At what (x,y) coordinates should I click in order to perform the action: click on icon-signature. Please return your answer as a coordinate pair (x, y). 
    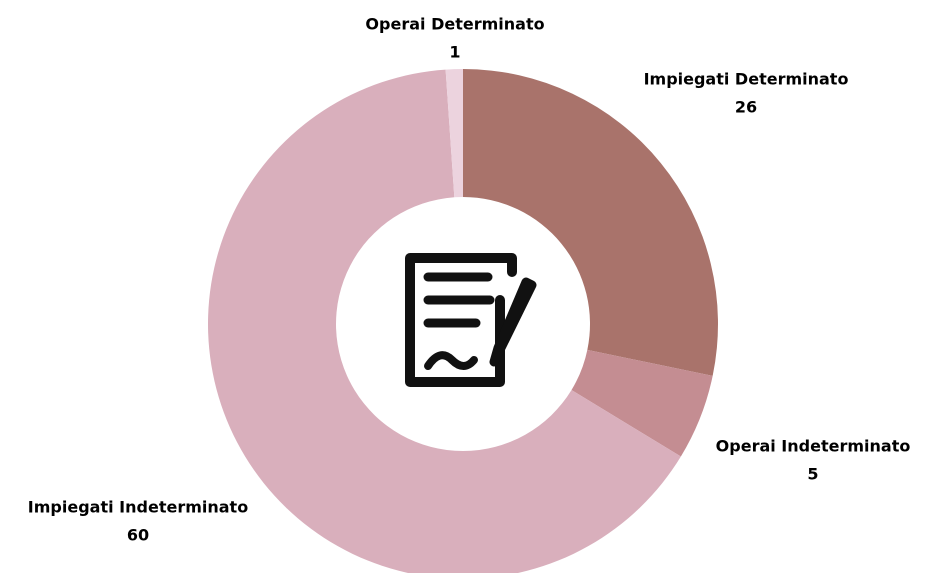
    Looking at the image, I should click on (451, 360).